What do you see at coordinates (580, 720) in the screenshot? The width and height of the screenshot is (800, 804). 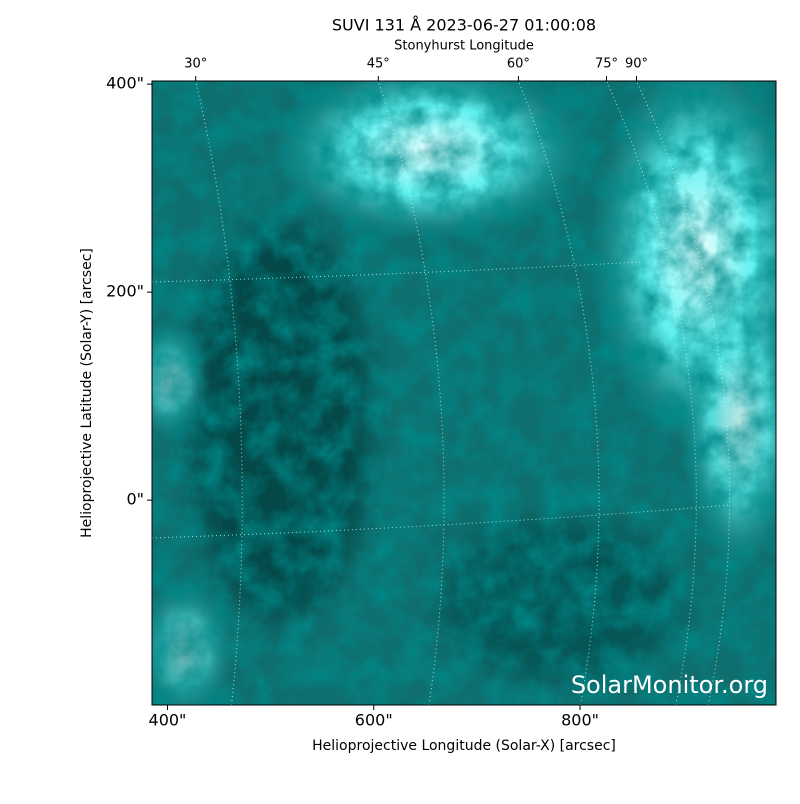 I see `x-tick-label: 800"` at bounding box center [580, 720].